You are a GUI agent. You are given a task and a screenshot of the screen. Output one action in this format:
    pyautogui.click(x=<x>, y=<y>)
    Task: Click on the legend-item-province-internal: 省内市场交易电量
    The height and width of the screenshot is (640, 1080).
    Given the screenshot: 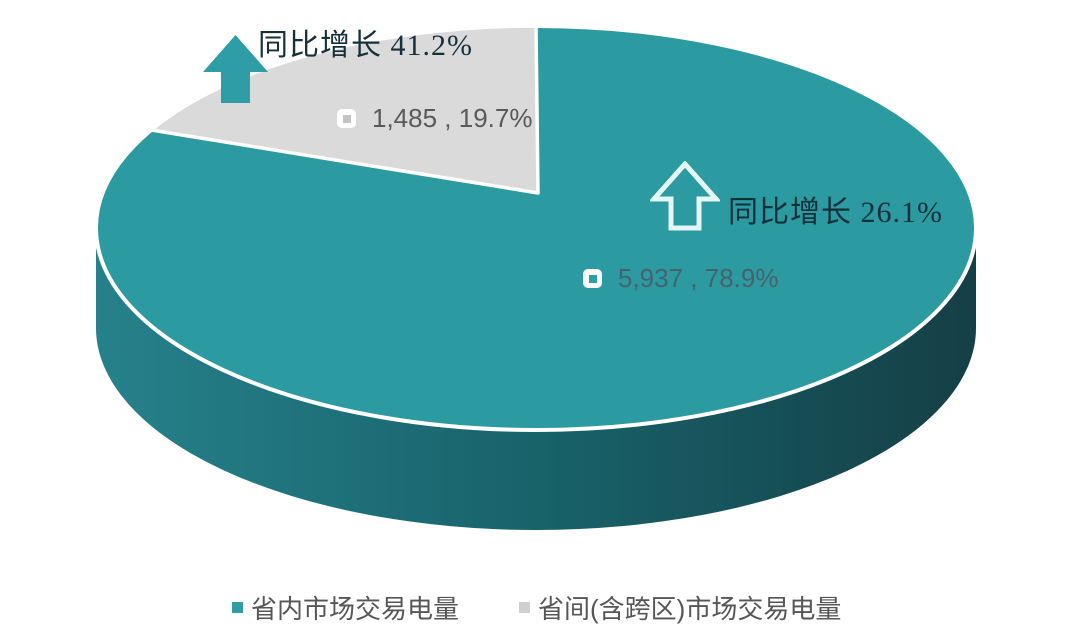 What is the action you would take?
    pyautogui.click(x=345, y=607)
    